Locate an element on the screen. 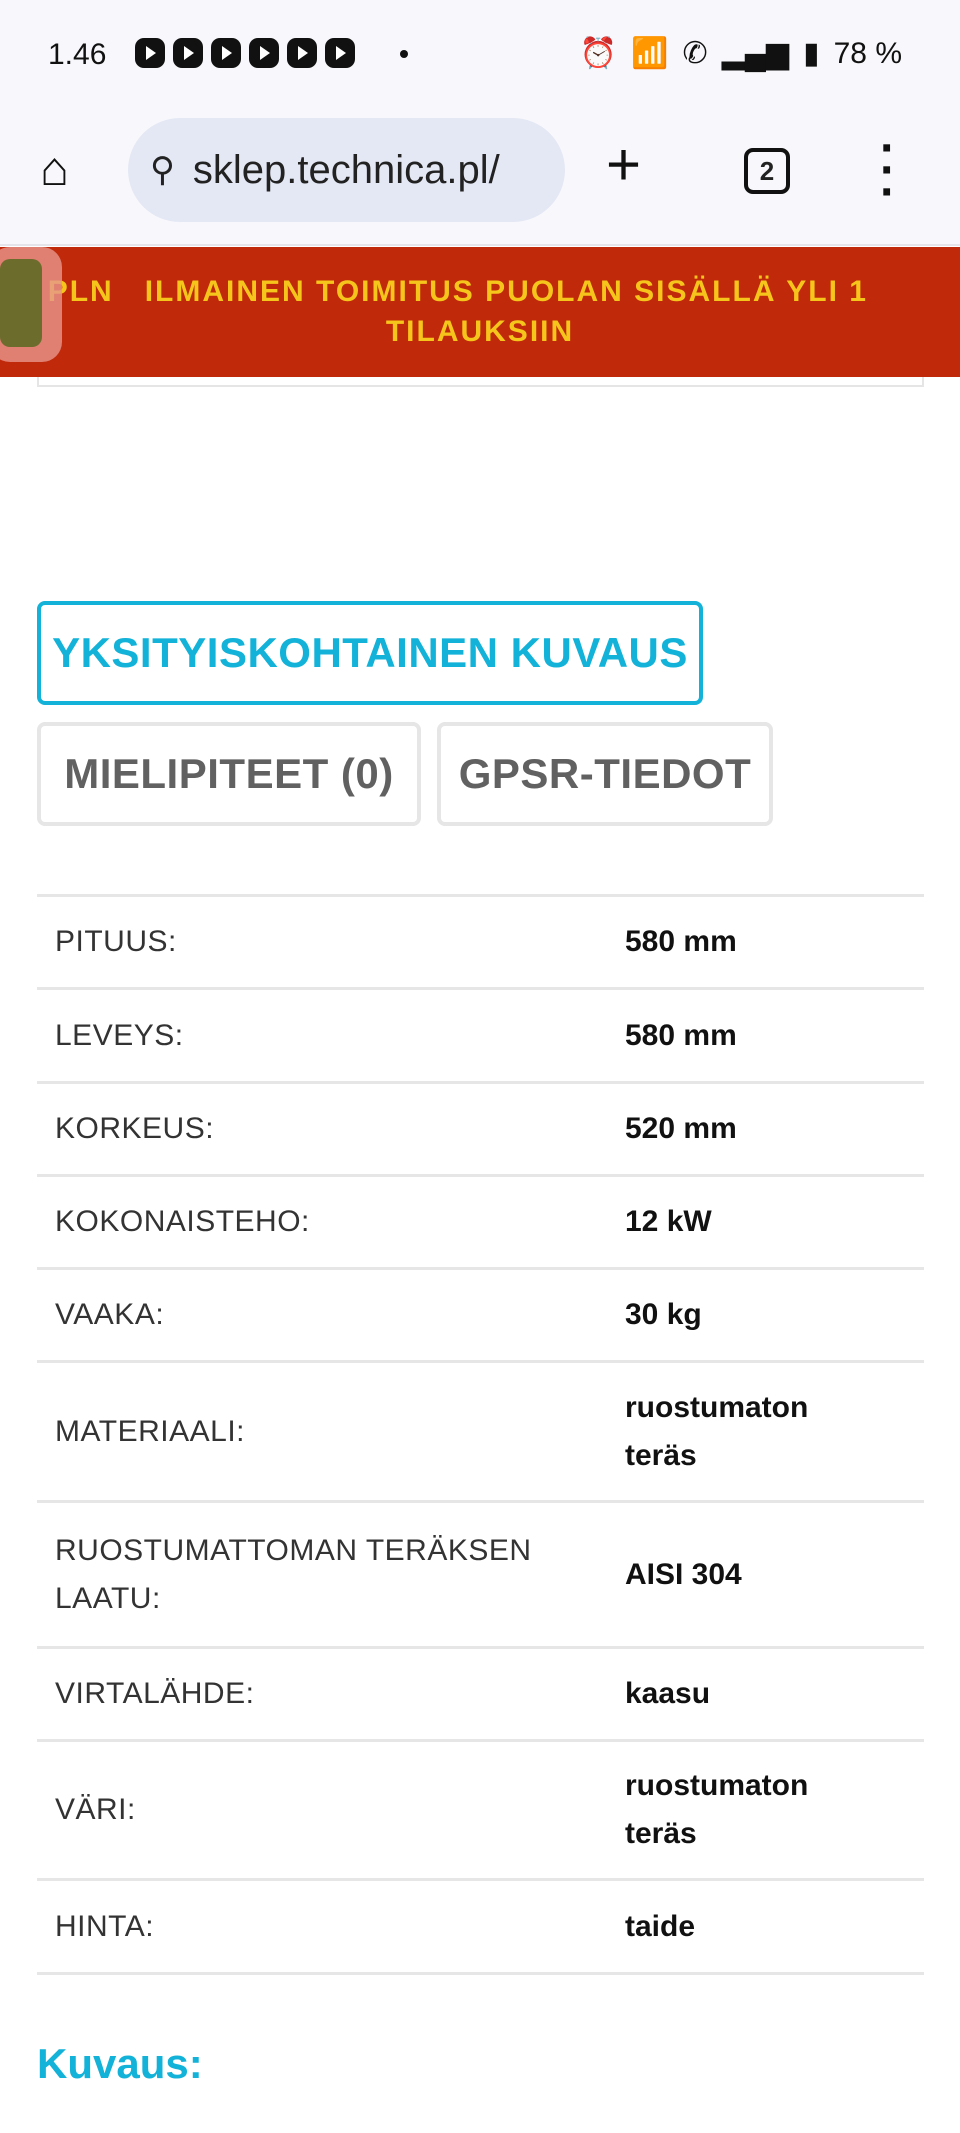 Image resolution: width=960 pixels, height=2133 pixels. spec-label: PITUUS: is located at coordinates (331, 942).